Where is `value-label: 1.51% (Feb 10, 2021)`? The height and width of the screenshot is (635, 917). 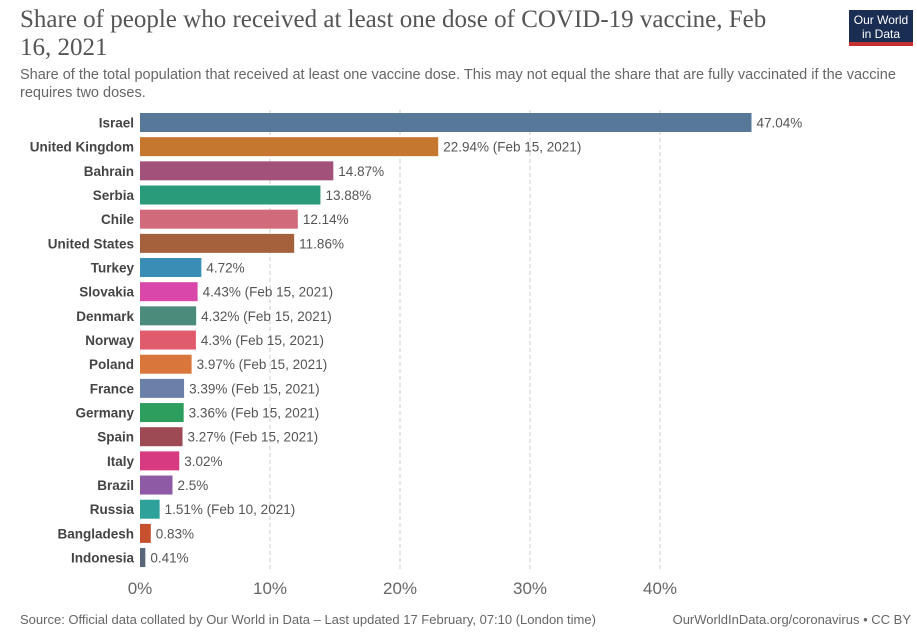 value-label: 1.51% (Feb 10, 2021) is located at coordinates (230, 509).